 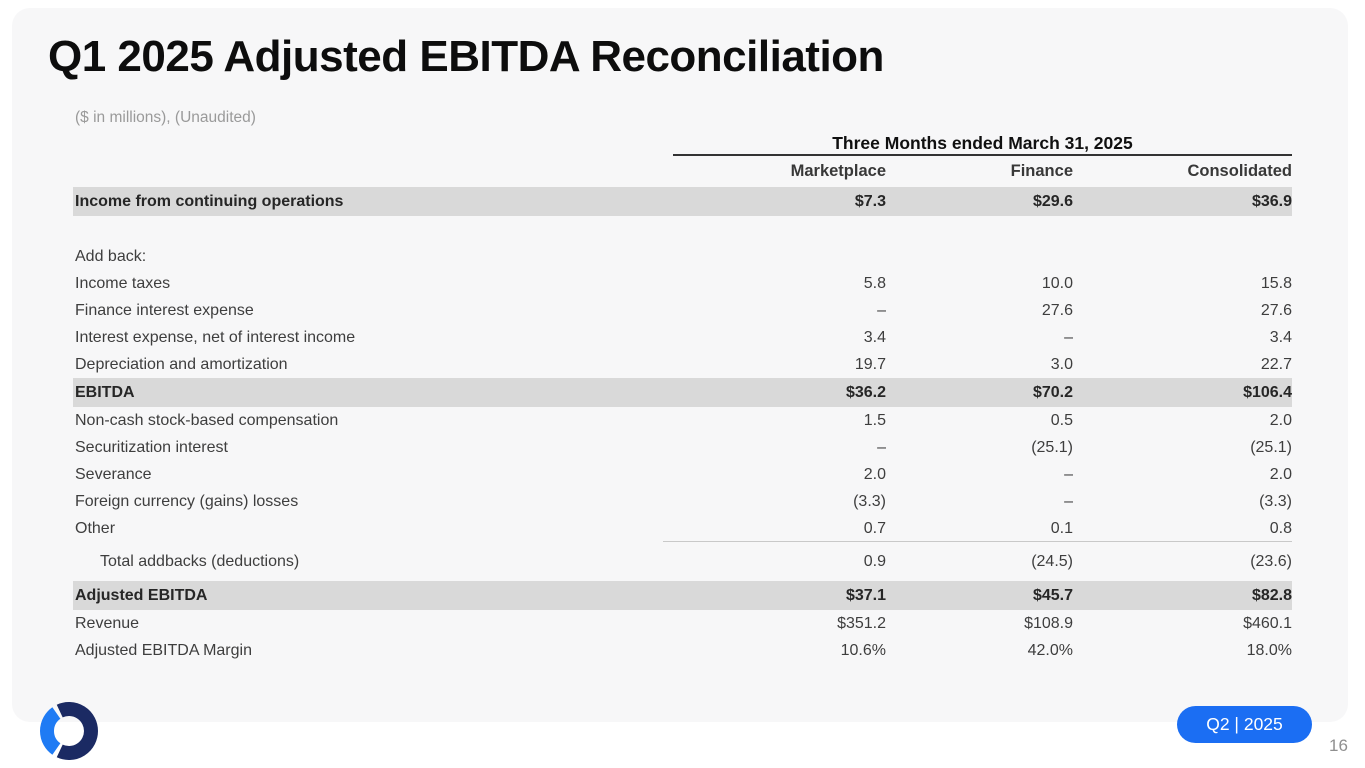 I want to click on cell-consolidated: $82.8, so click(x=1271, y=595).